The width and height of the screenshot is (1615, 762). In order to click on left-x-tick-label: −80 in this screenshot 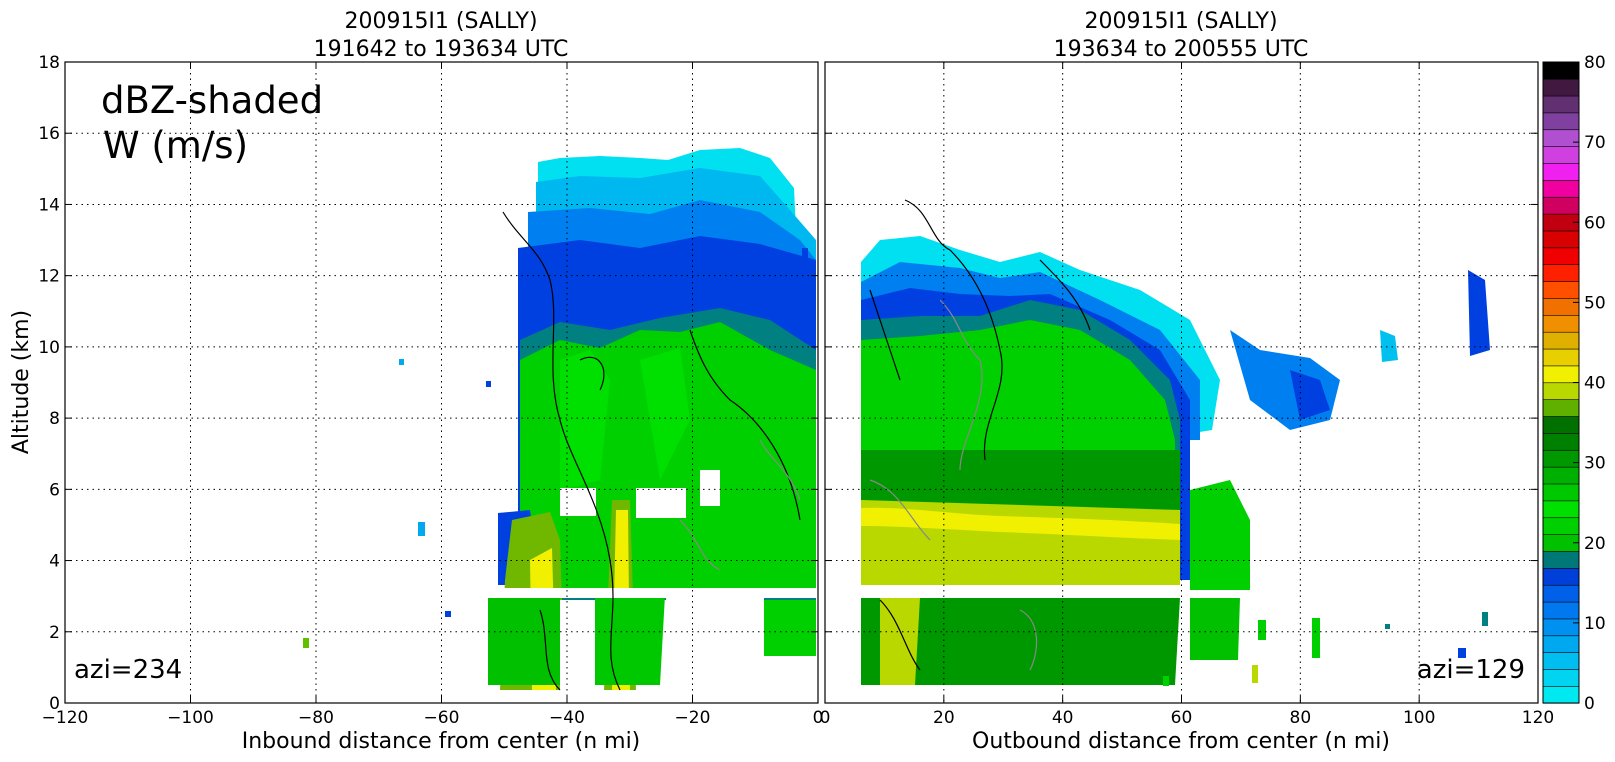, I will do `click(316, 718)`.